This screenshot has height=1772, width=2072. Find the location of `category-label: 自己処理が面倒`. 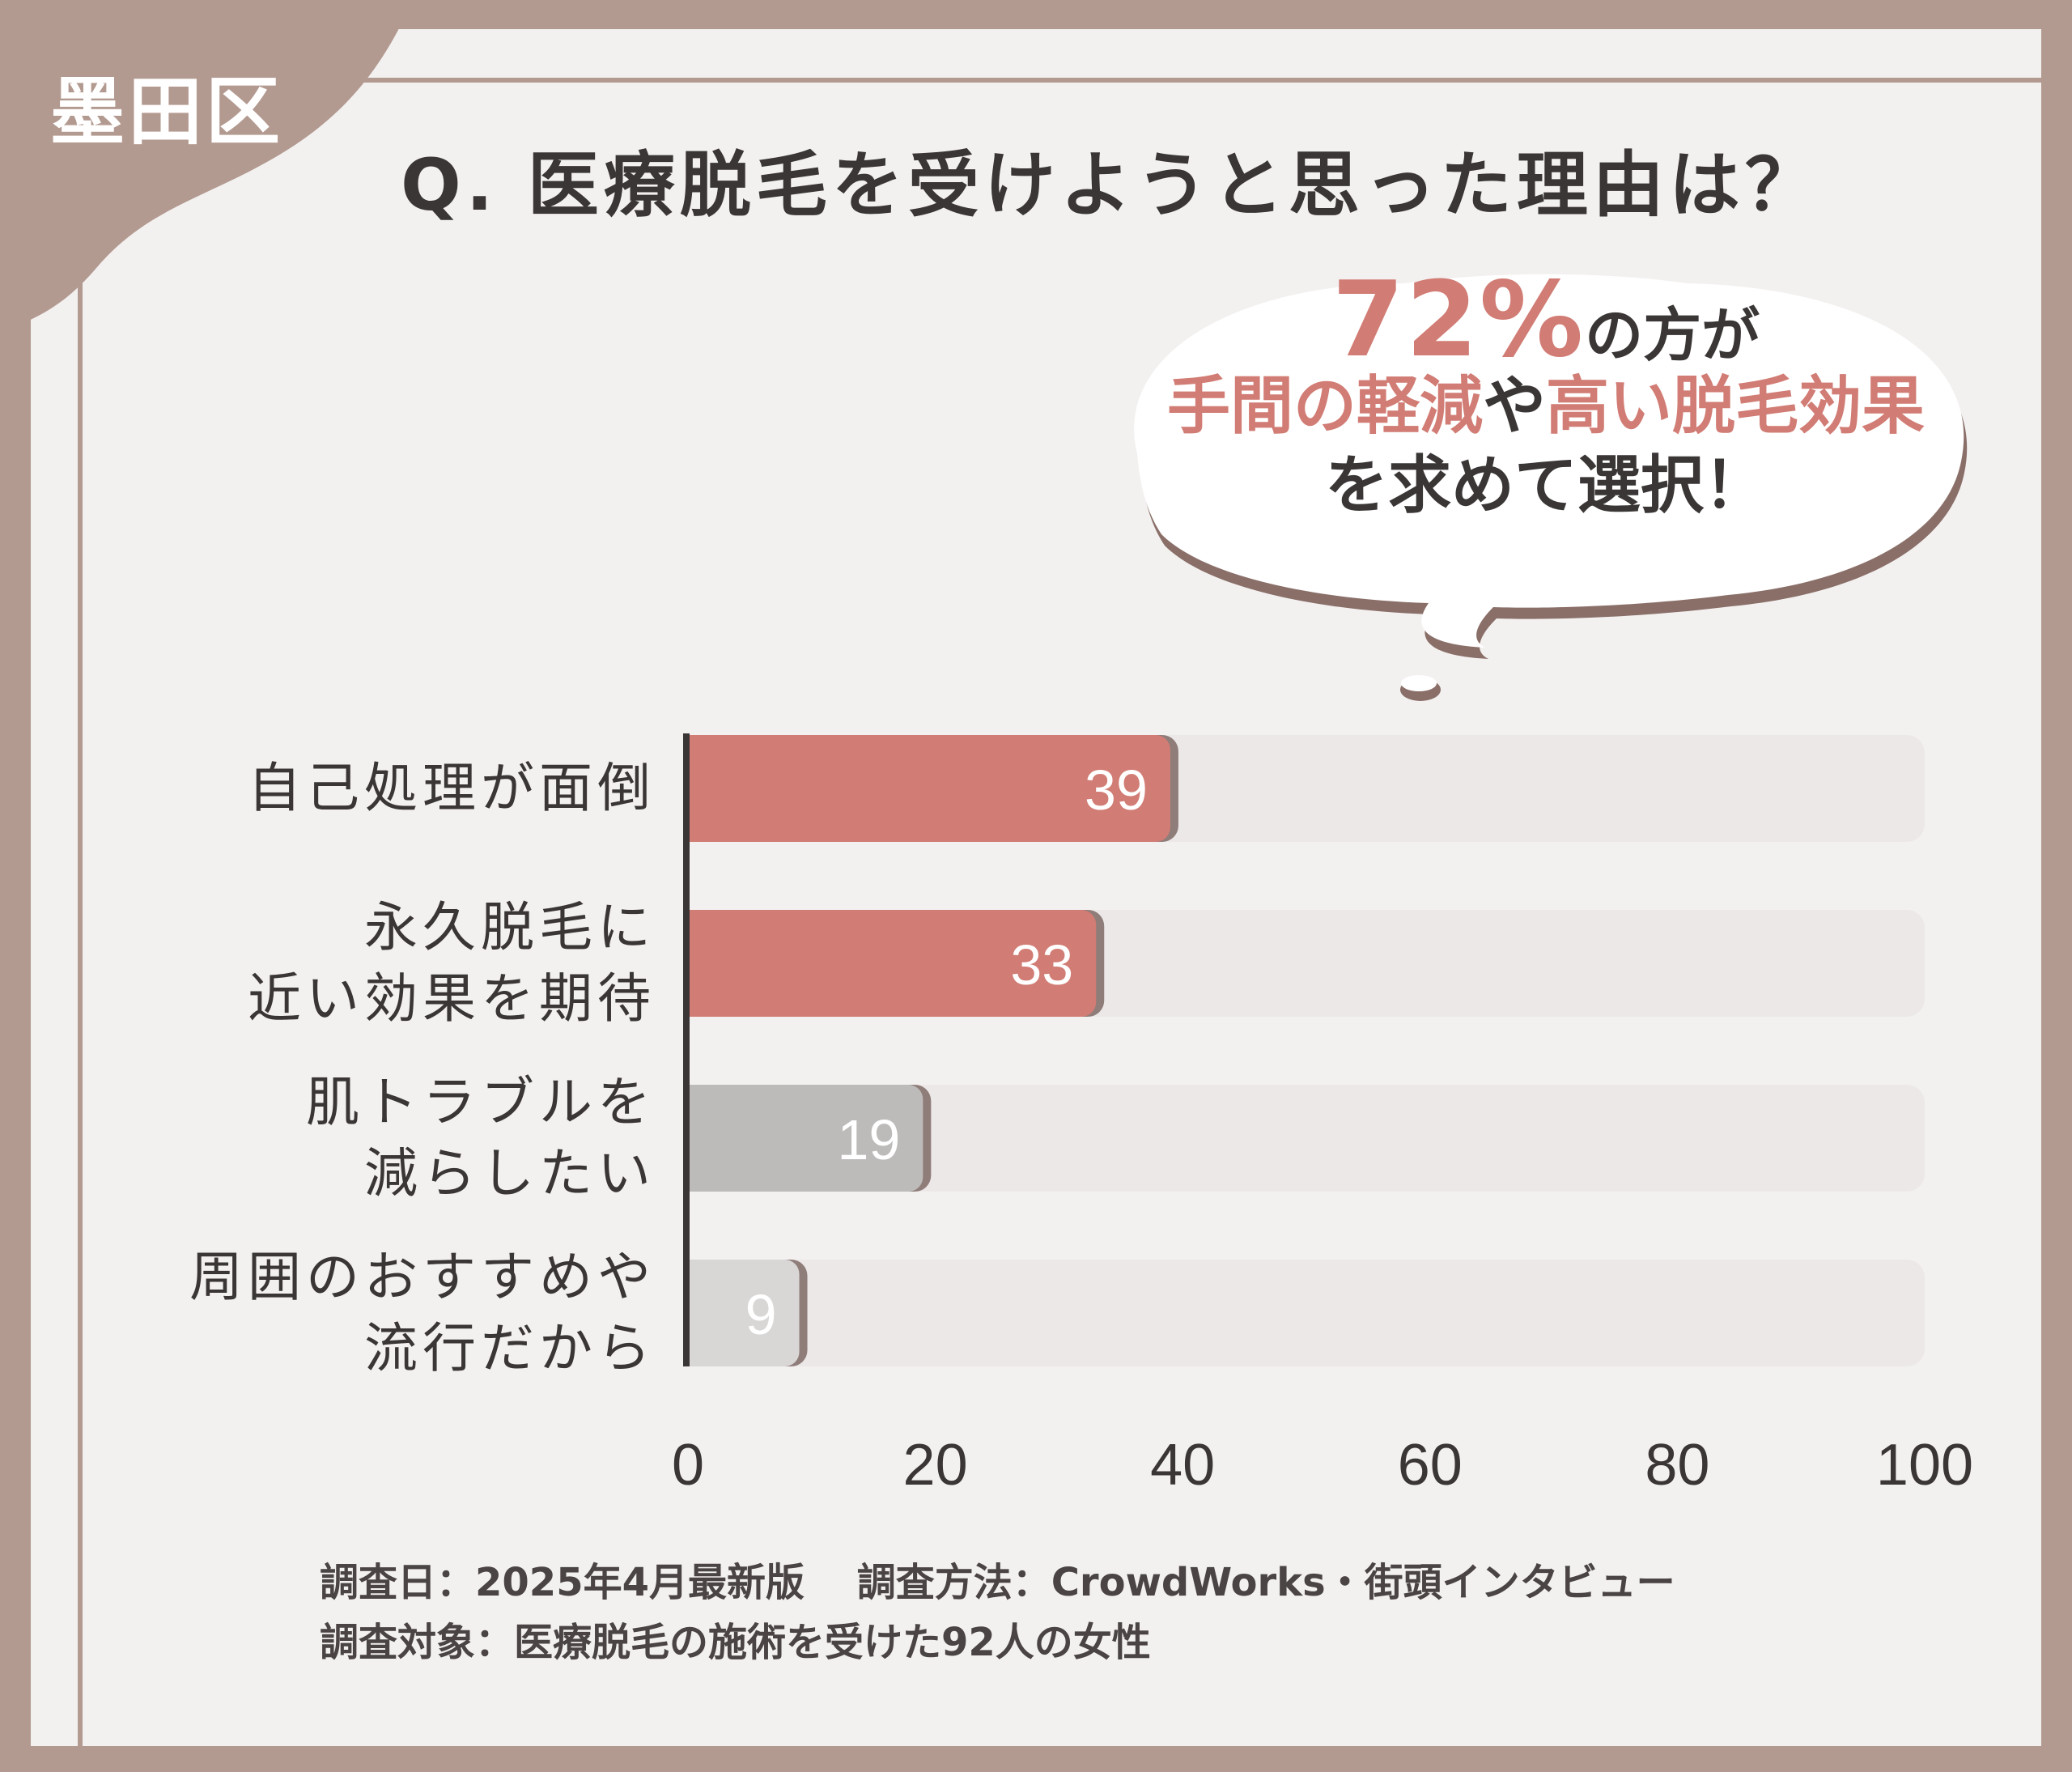

category-label: 自己処理が面倒 is located at coordinates (452, 788).